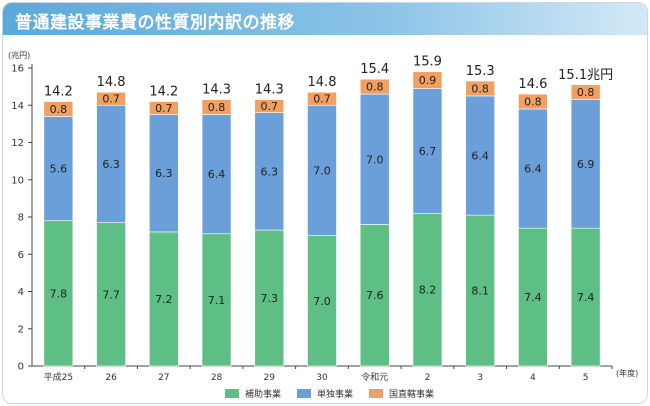  What do you see at coordinates (586, 378) in the screenshot?
I see `x-tick-label-5: 5` at bounding box center [586, 378].